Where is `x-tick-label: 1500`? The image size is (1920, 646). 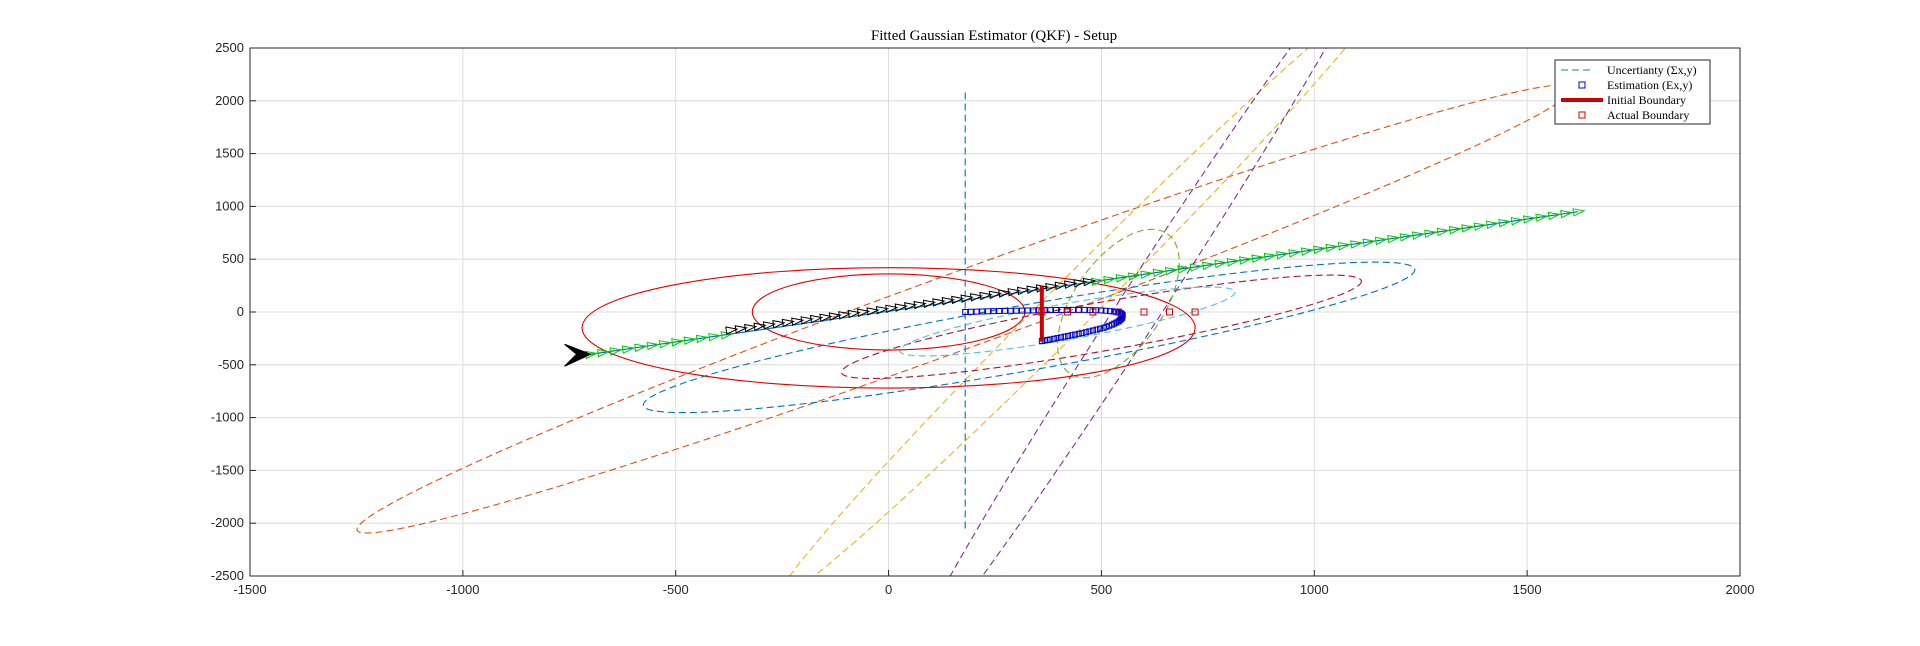 x-tick-label: 1500 is located at coordinates (1527, 589).